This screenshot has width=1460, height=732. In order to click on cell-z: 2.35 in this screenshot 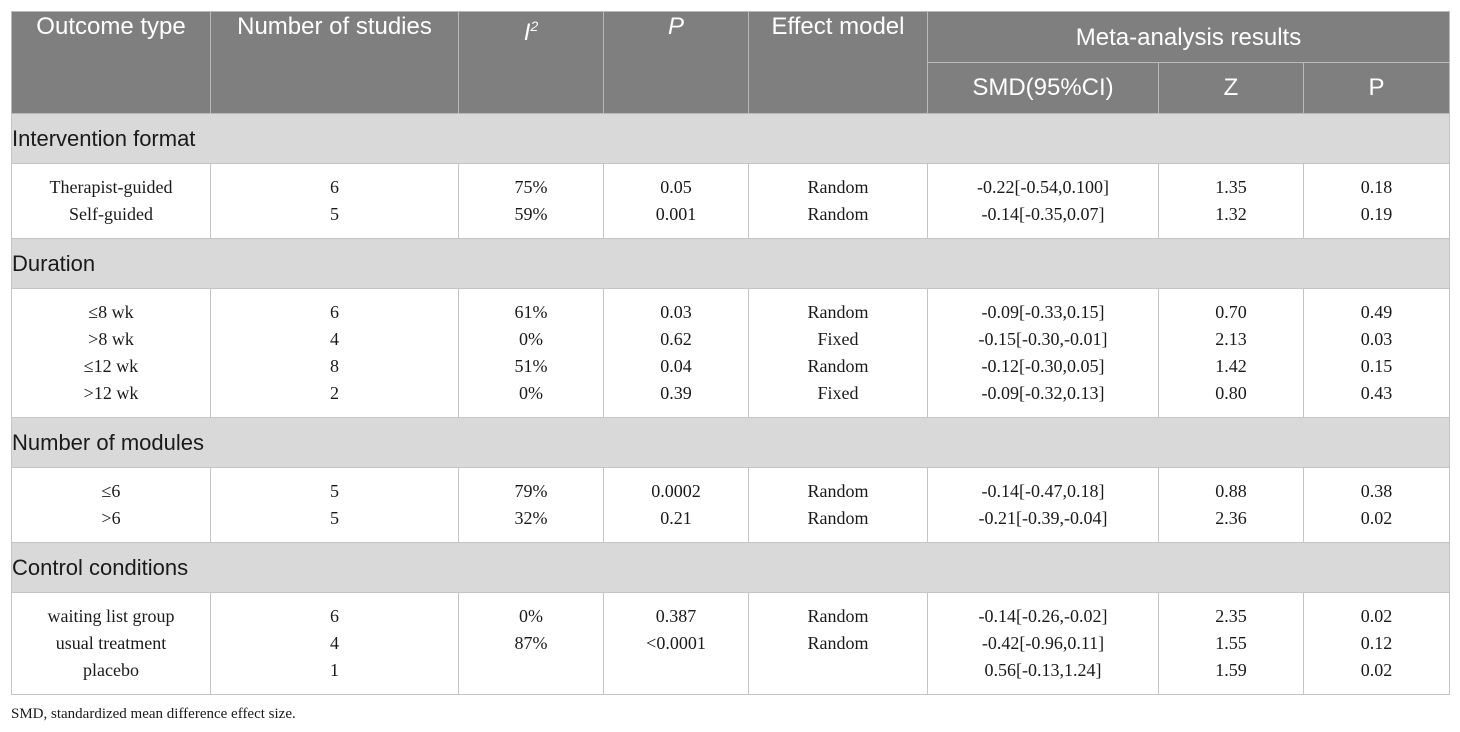, I will do `click(1231, 611)`.